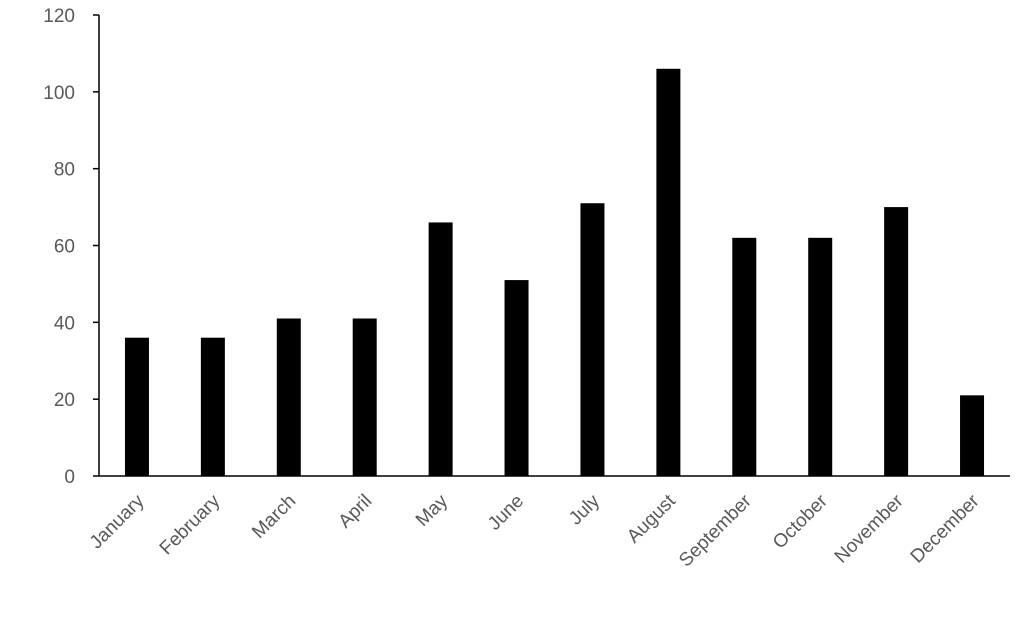 This screenshot has height=629, width=1024. What do you see at coordinates (59, 16) in the screenshot?
I see `y-tick-label: 120` at bounding box center [59, 16].